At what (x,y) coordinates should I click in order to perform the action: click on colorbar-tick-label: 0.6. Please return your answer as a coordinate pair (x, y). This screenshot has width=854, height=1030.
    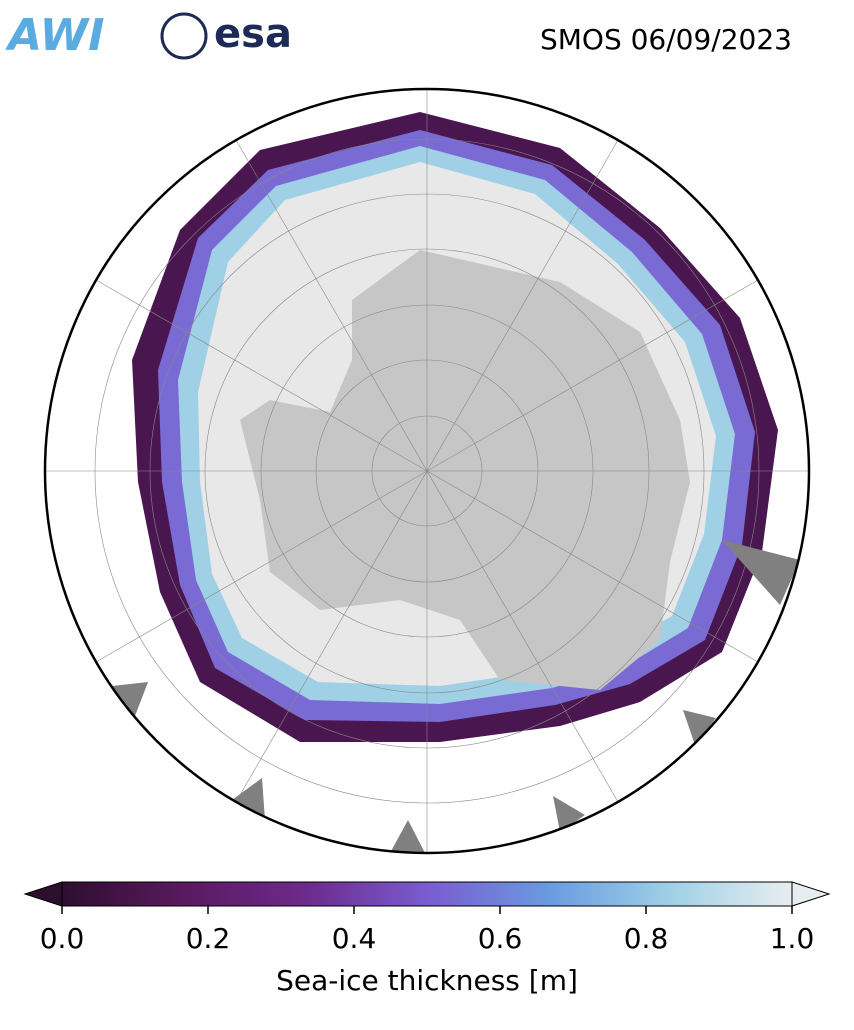
    Looking at the image, I should click on (500, 938).